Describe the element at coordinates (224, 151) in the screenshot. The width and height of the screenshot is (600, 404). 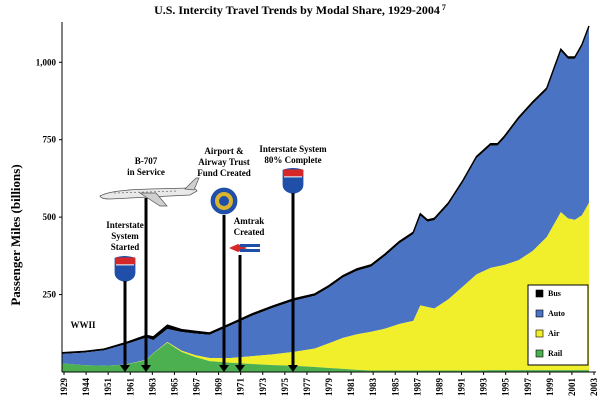
I see `annotation-airport-fund-line: Airport &` at that location.